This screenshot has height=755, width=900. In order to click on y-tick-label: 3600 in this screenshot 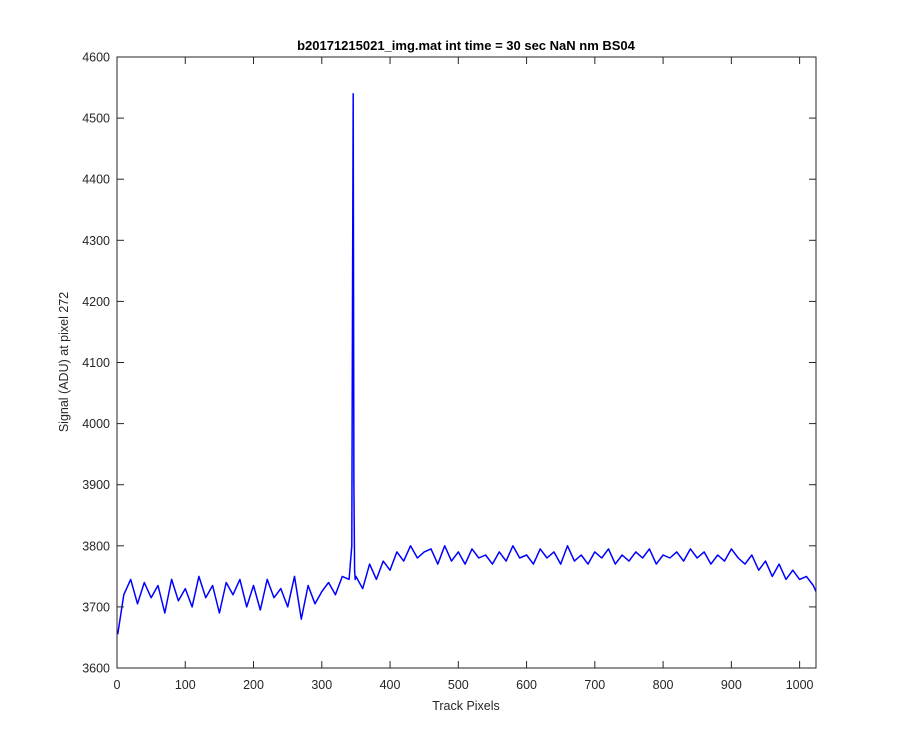, I will do `click(96, 669)`.